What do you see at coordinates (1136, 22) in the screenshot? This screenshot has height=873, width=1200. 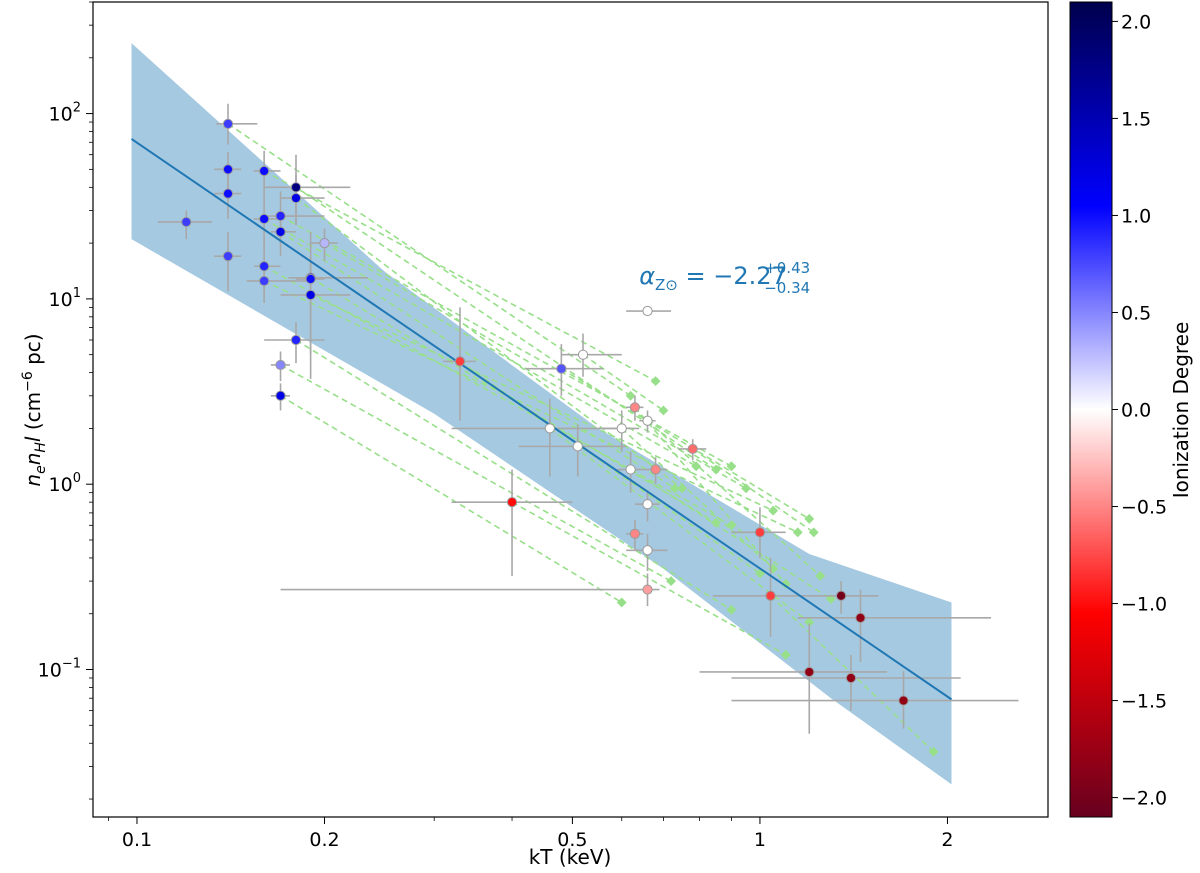 I see `colorbar-tick-label-0: 2.0` at bounding box center [1136, 22].